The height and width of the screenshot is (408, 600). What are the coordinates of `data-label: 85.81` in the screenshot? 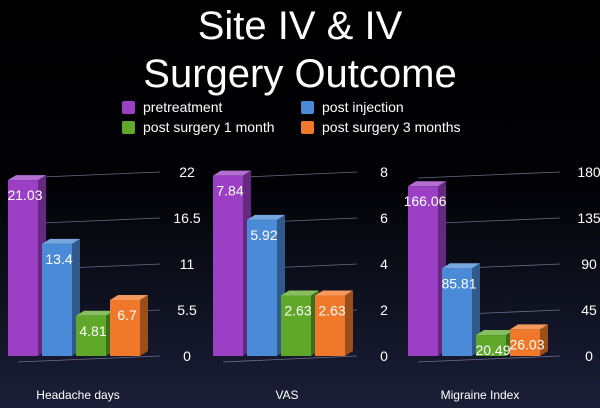 It's located at (458, 283).